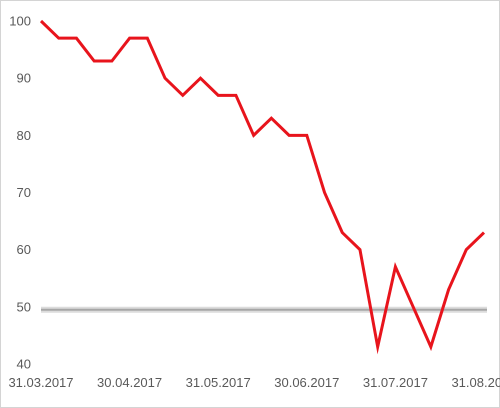 The height and width of the screenshot is (408, 500). I want to click on y-tick-label: 40, so click(24, 364).